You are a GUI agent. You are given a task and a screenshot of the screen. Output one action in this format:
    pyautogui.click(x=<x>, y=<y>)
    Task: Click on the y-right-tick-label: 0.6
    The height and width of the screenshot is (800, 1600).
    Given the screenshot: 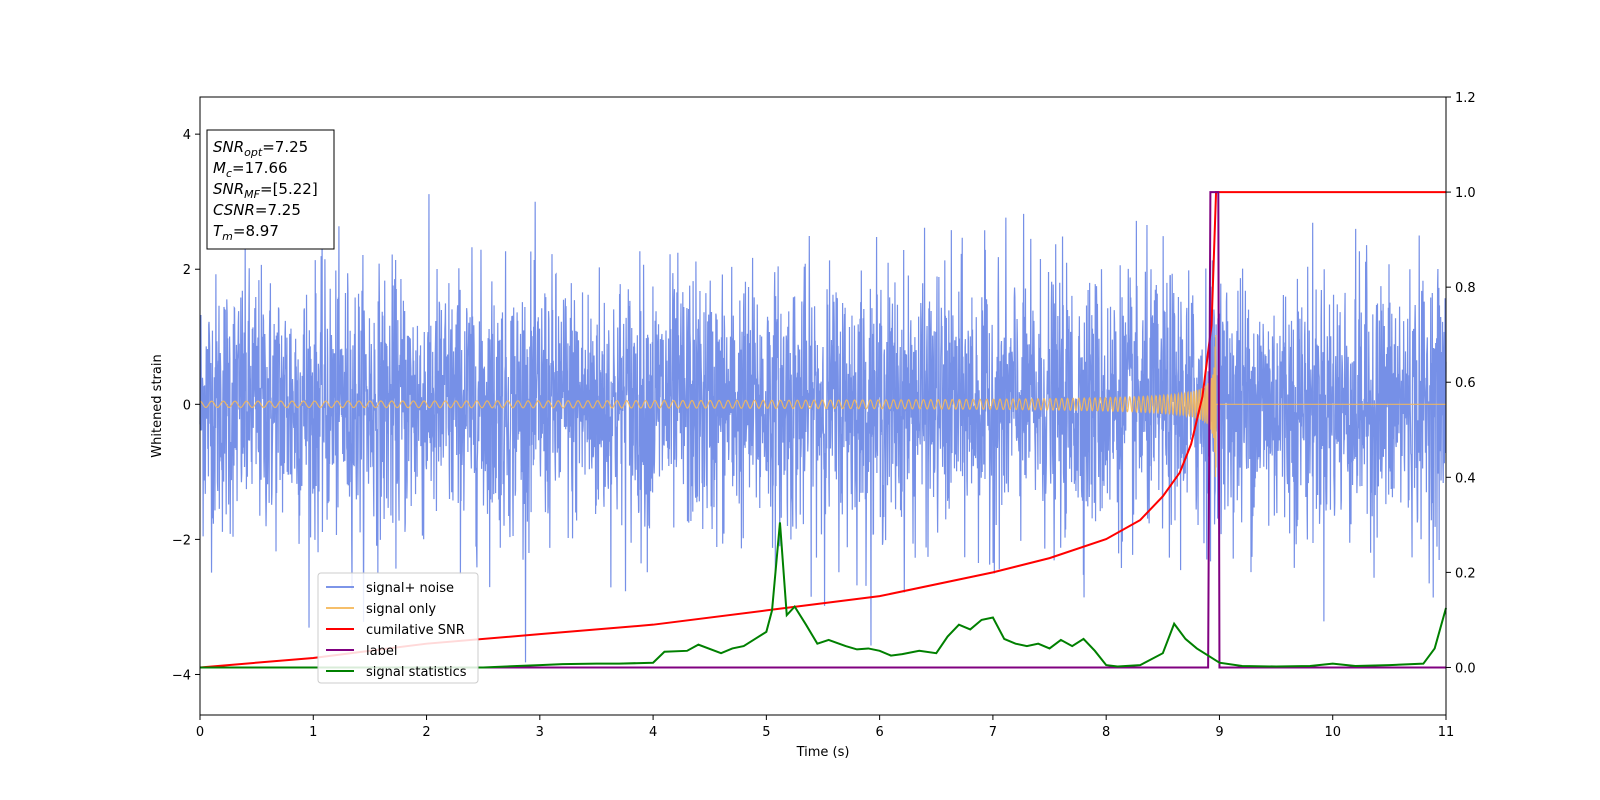 What is the action you would take?
    pyautogui.click(x=1465, y=383)
    